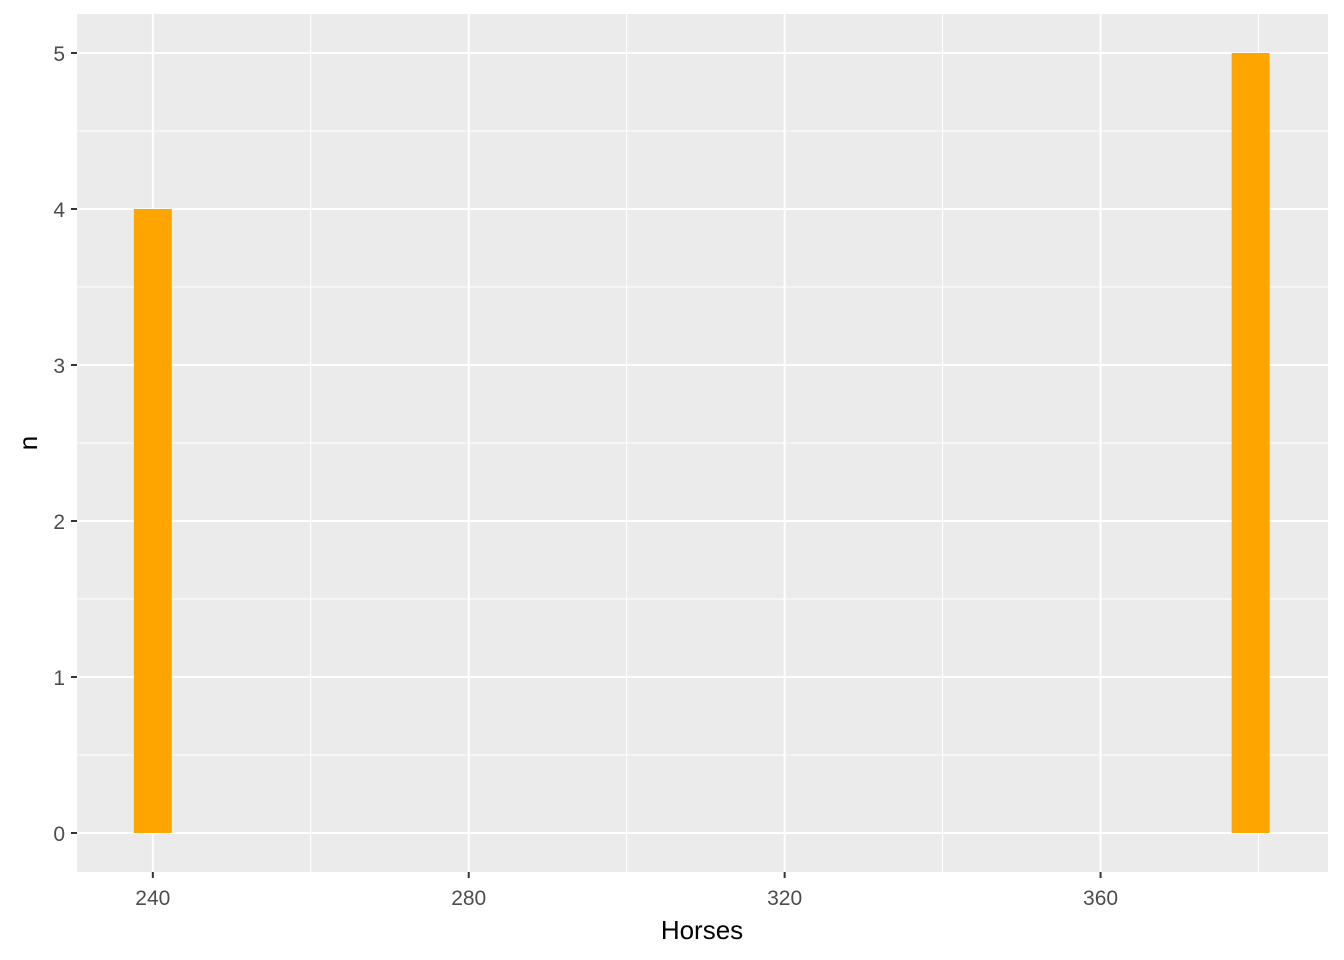 This screenshot has height=960, width=1344. I want to click on y-tick-label: 0, so click(59, 834).